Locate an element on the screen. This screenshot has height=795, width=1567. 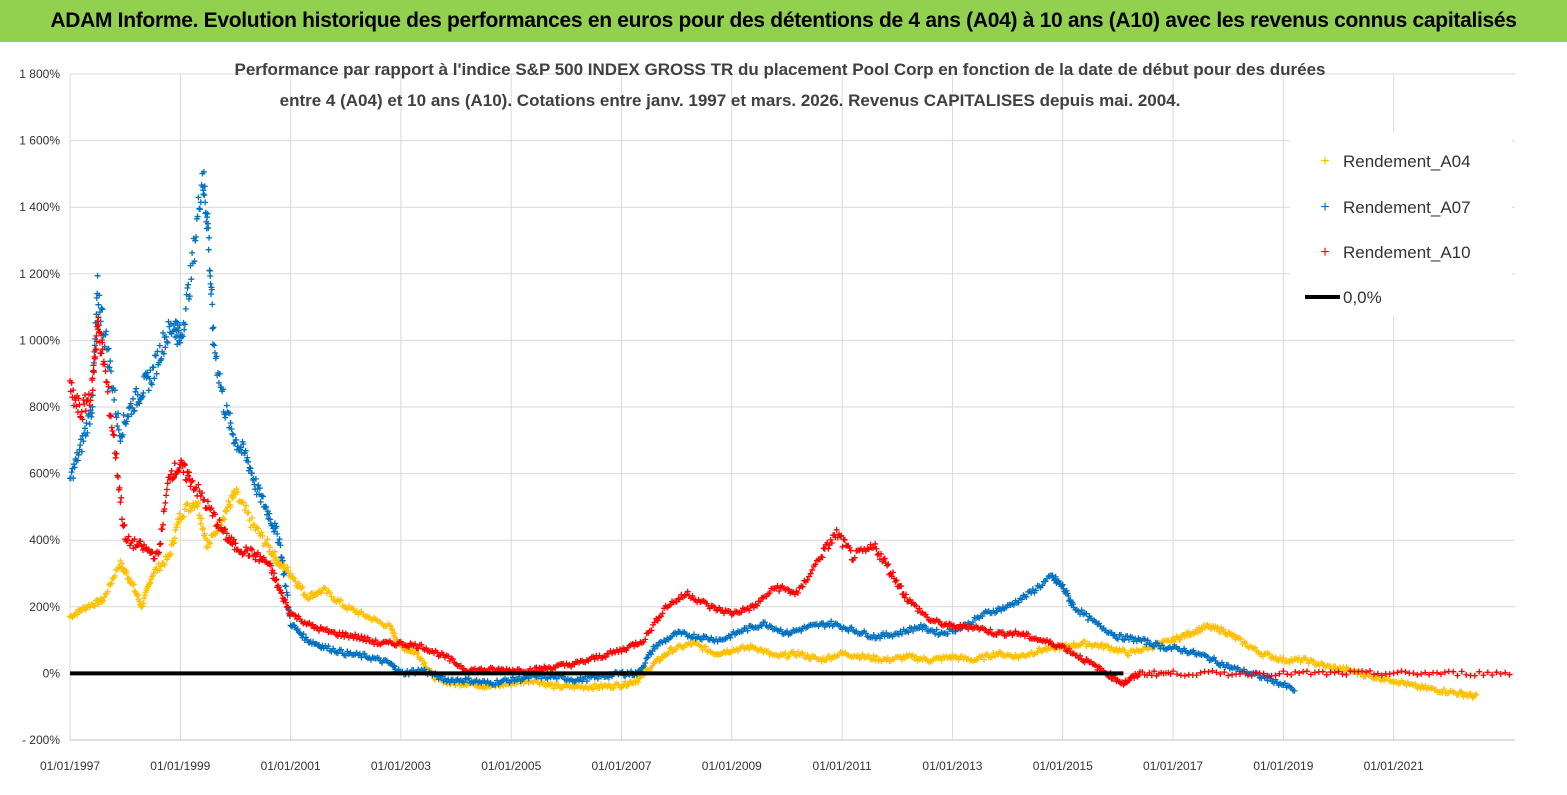
y-tick-label: 800% is located at coordinates (44, 407).